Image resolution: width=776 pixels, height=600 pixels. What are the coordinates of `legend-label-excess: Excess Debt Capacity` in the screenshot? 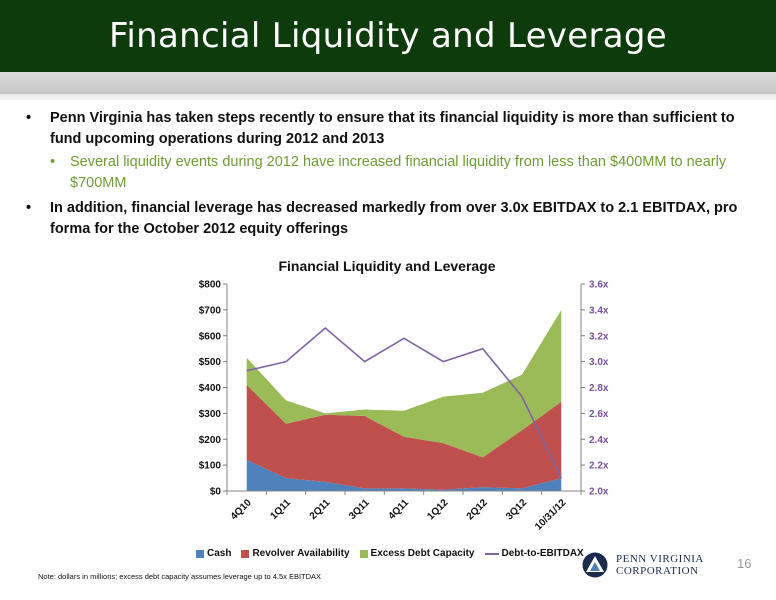 It's located at (422, 553).